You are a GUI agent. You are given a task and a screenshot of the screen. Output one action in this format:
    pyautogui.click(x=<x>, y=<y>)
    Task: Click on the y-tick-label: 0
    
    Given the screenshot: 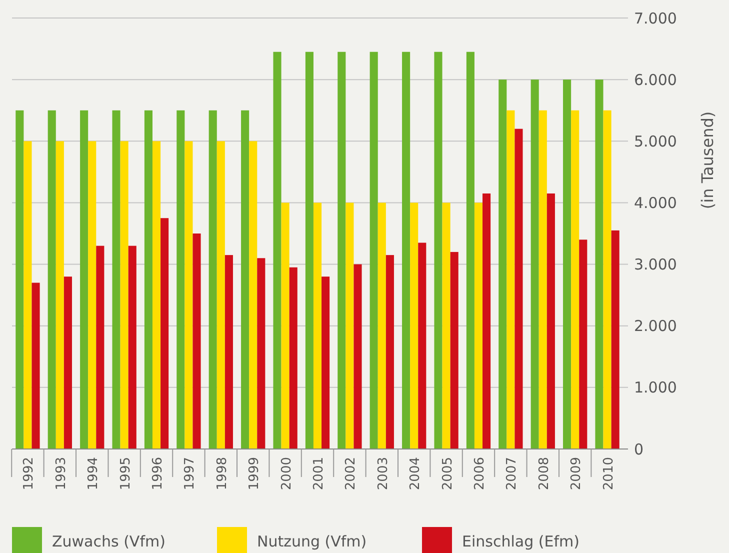 What is the action you would take?
    pyautogui.click(x=639, y=449)
    